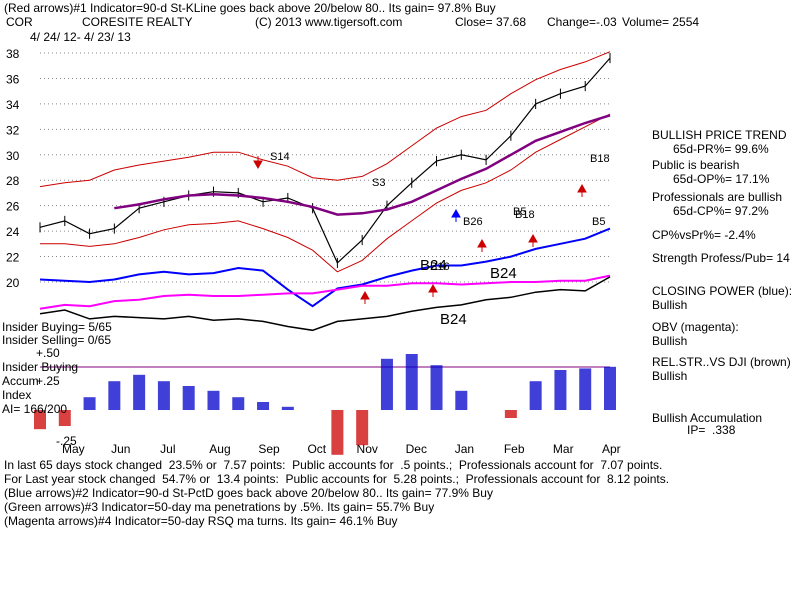 This screenshot has height=600, width=800. I want to click on x-tick-label: May, so click(73, 449).